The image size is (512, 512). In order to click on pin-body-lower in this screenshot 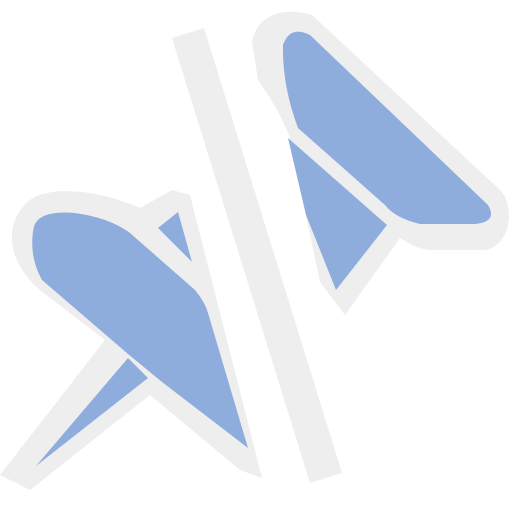, I will do `click(175, 237)`.